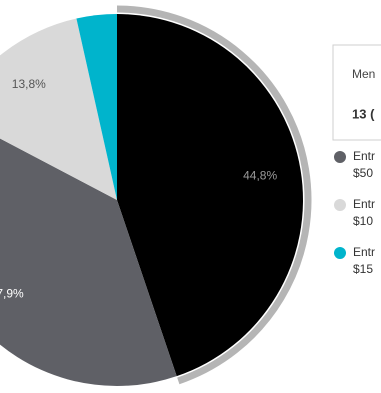 The image size is (381, 393). What do you see at coordinates (363, 74) in the screenshot?
I see `tooltip-title: Men` at bounding box center [363, 74].